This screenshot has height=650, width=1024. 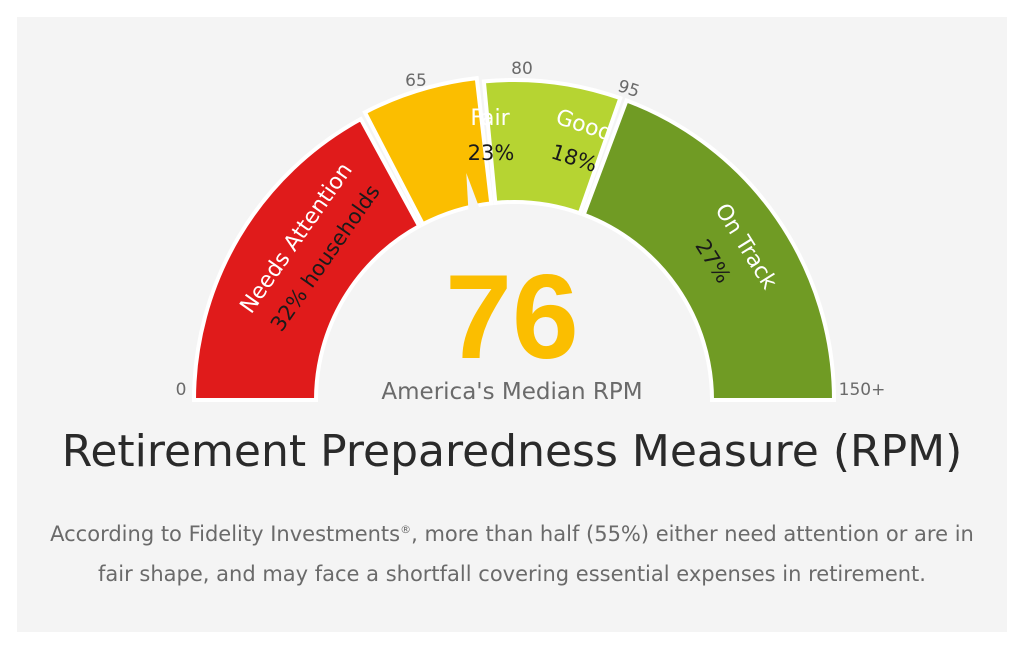 What do you see at coordinates (490, 118) in the screenshot?
I see `band-name-fair: Fair` at bounding box center [490, 118].